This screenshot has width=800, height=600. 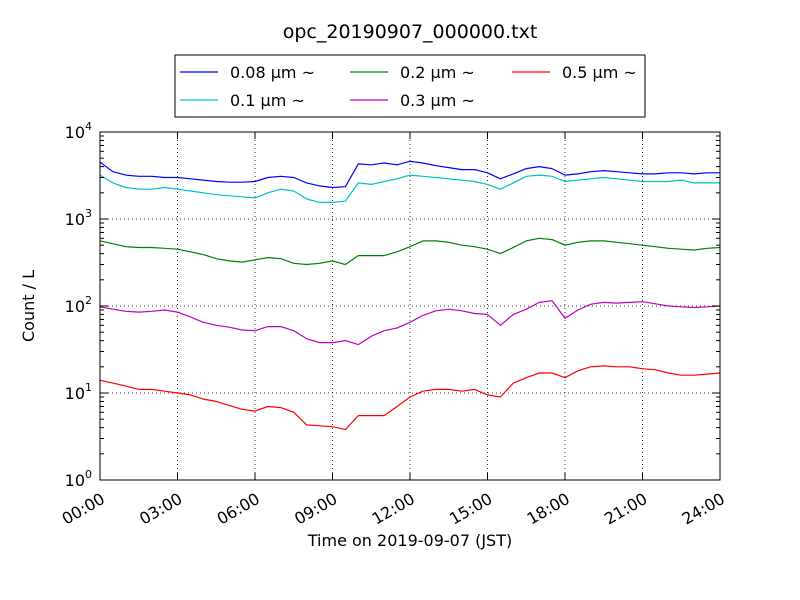 What do you see at coordinates (83, 509) in the screenshot?
I see `x-tick-label: 00:00` at bounding box center [83, 509].